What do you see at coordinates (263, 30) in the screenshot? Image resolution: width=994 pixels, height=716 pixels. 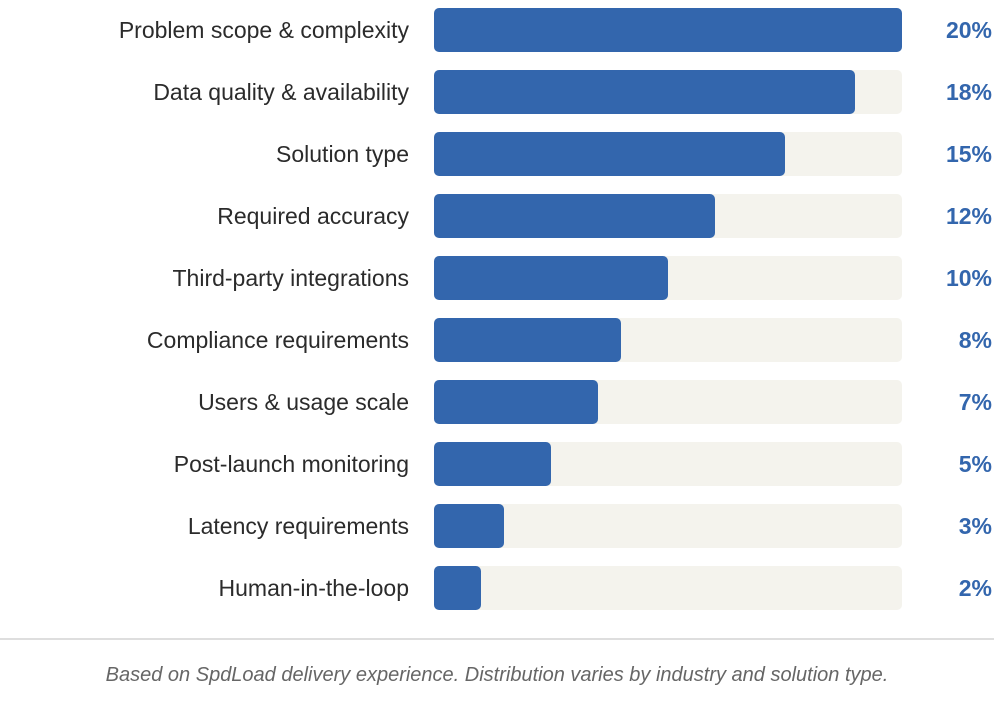 I see `bar-label: Problem scope & complexity` at bounding box center [263, 30].